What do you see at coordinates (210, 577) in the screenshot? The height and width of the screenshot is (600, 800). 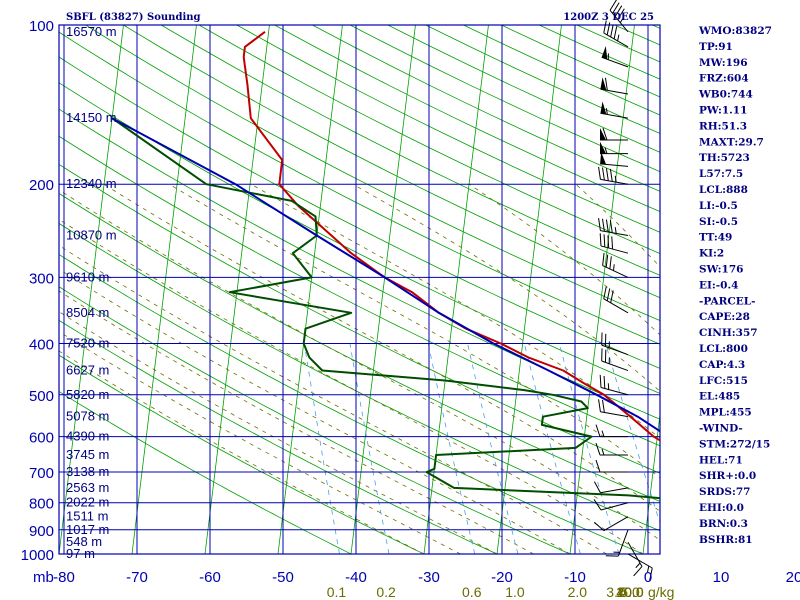 I see `temperature-tick-label: -60` at bounding box center [210, 577].